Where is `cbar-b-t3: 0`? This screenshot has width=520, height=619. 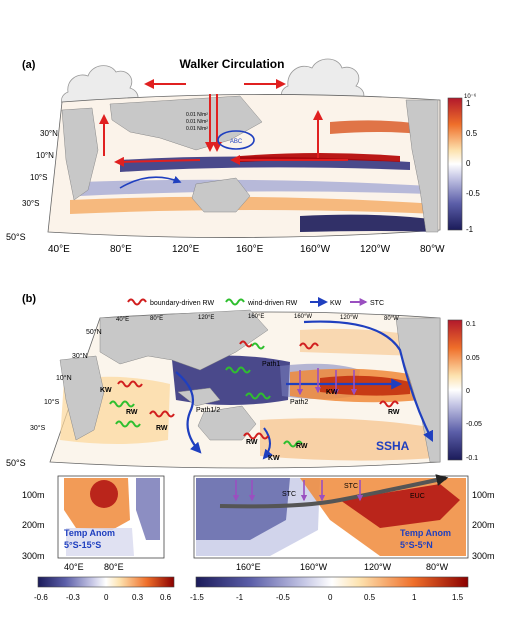
cbar-b-t3: 0 is located at coordinates (468, 391).